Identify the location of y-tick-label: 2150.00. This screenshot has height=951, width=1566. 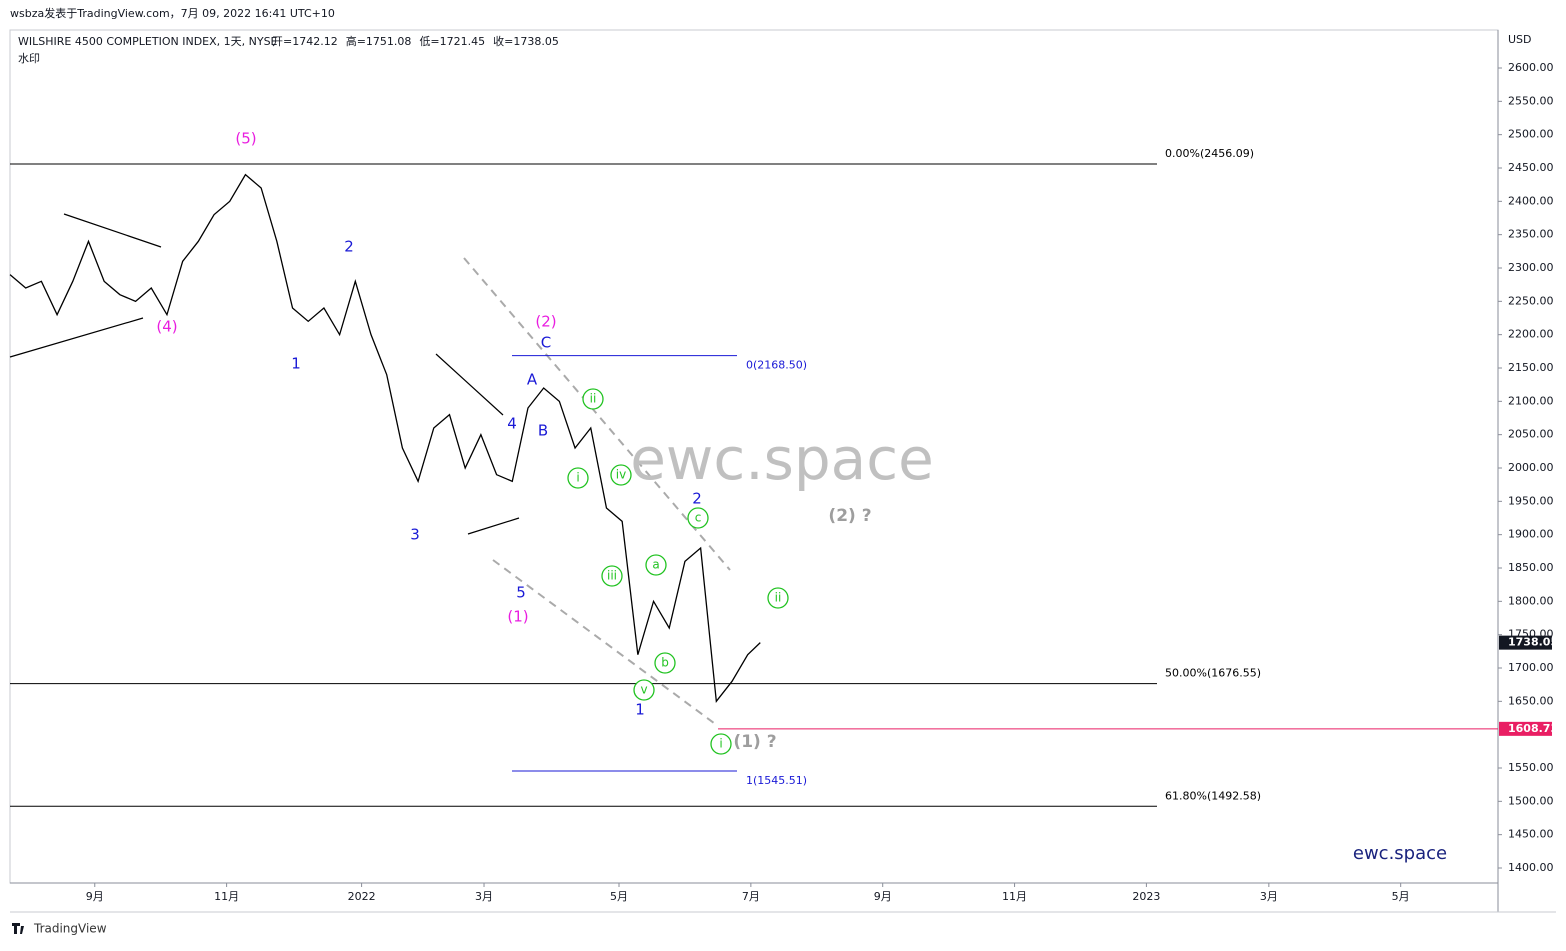
(1531, 367).